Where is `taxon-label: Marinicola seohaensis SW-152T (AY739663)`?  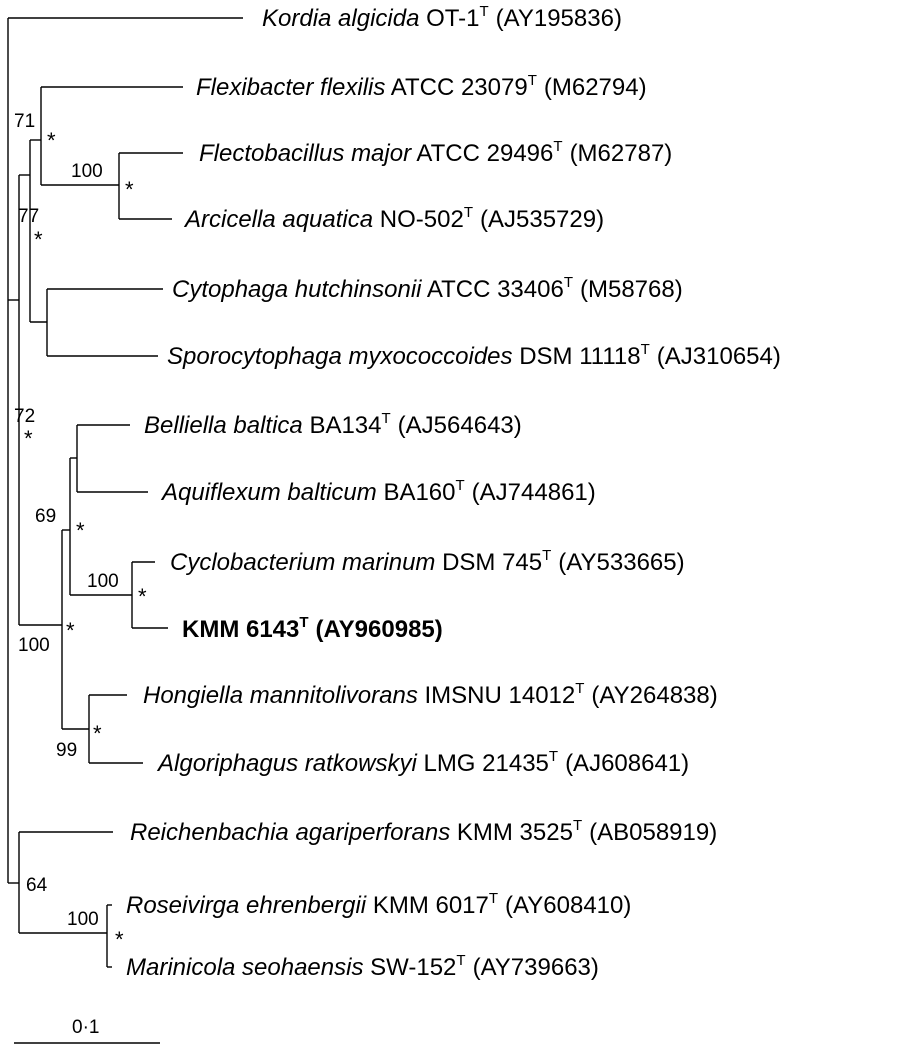
taxon-label: Marinicola seohaensis SW-152T (AY739663) is located at coordinates (362, 966).